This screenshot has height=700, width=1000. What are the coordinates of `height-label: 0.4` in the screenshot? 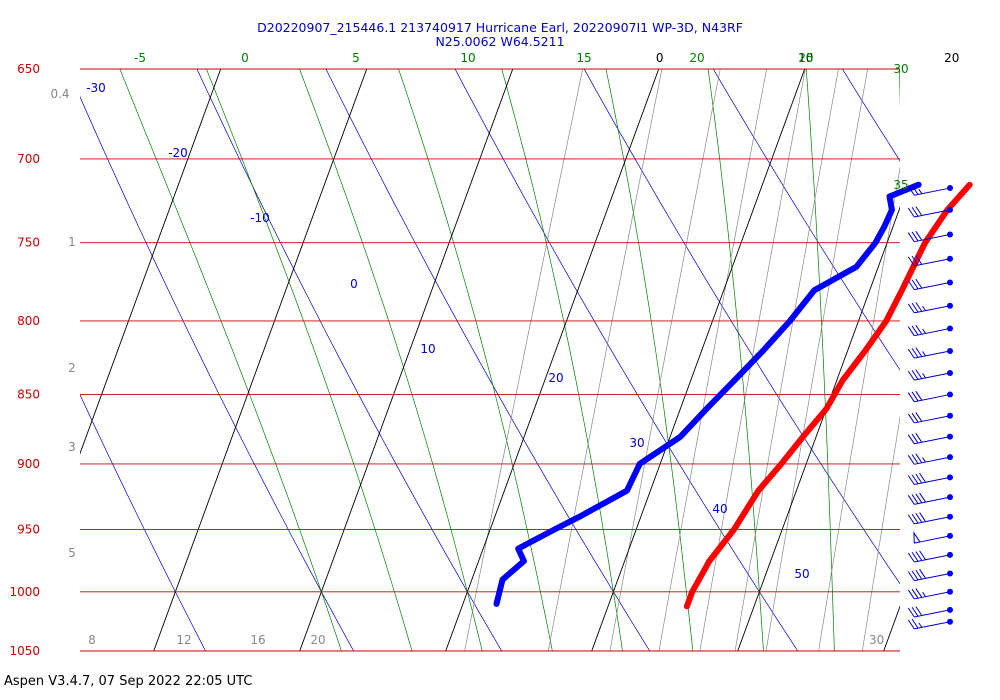 It's located at (59, 94).